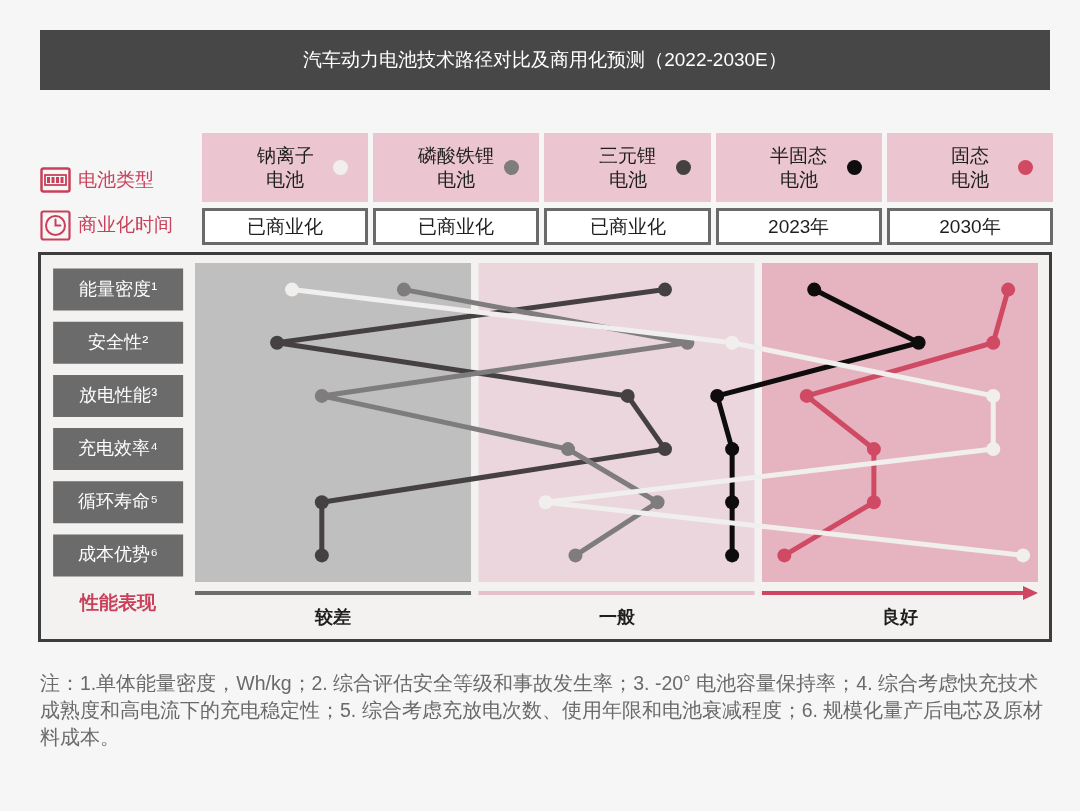 This screenshot has height=811, width=1080. What do you see at coordinates (899, 616) in the screenshot?
I see `band-label: 良好` at bounding box center [899, 616].